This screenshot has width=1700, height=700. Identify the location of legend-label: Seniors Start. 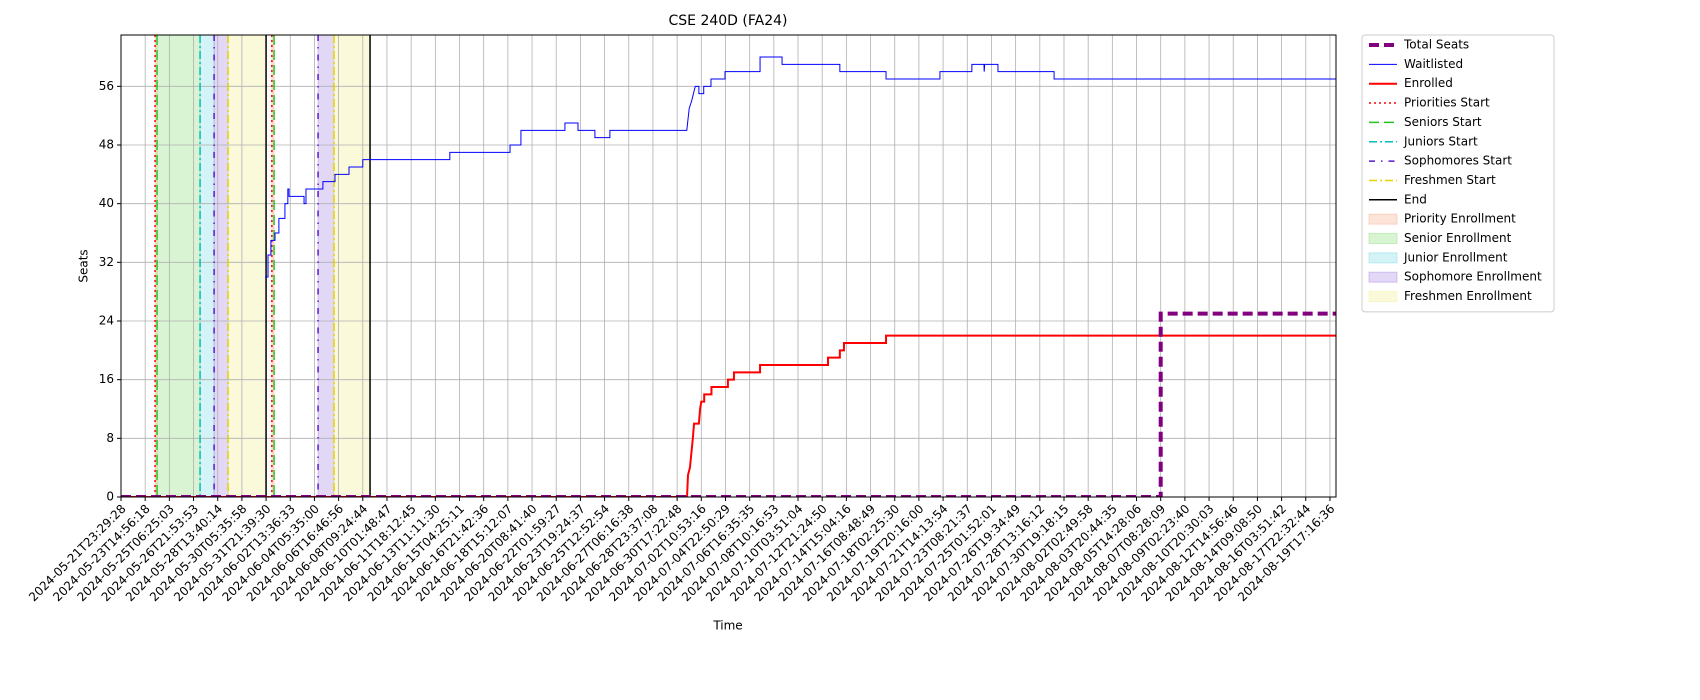
(1443, 122).